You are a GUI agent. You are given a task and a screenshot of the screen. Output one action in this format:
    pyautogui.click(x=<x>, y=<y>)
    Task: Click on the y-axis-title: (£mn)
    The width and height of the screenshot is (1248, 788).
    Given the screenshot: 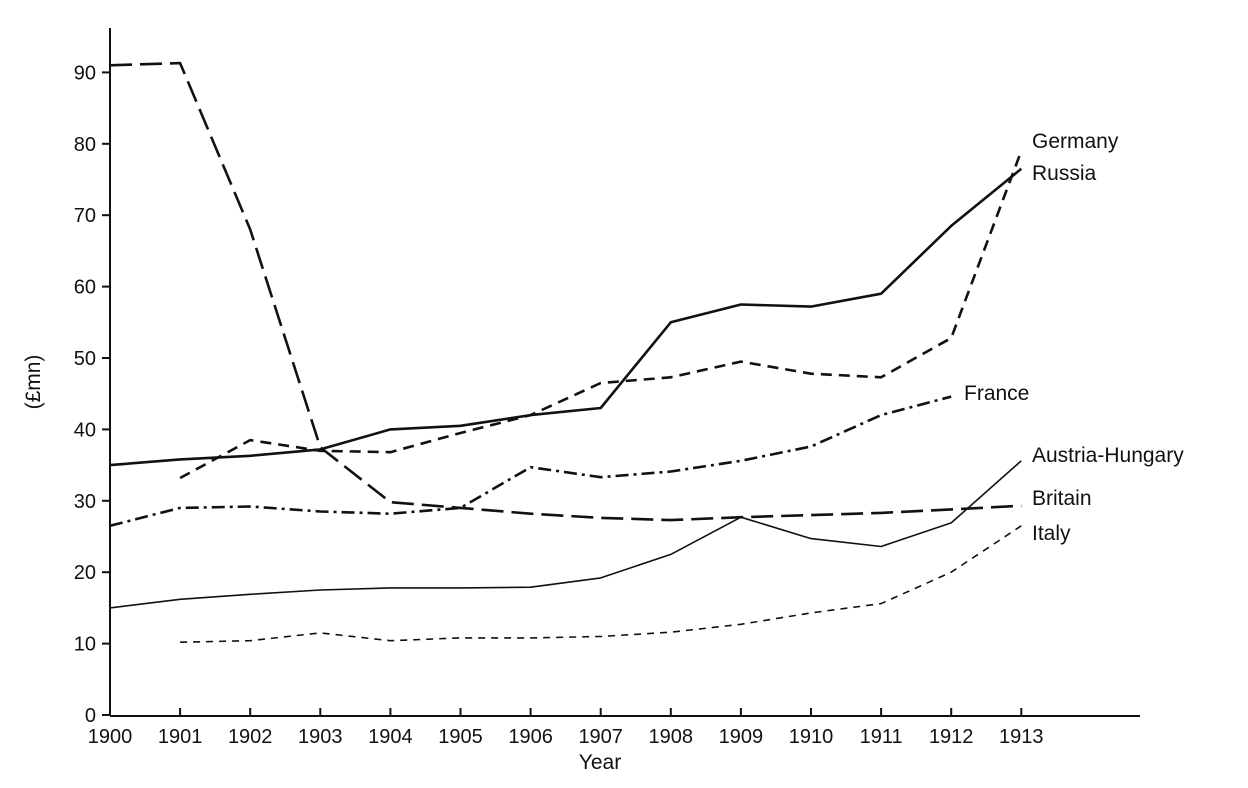 What is the action you would take?
    pyautogui.click(x=33, y=382)
    